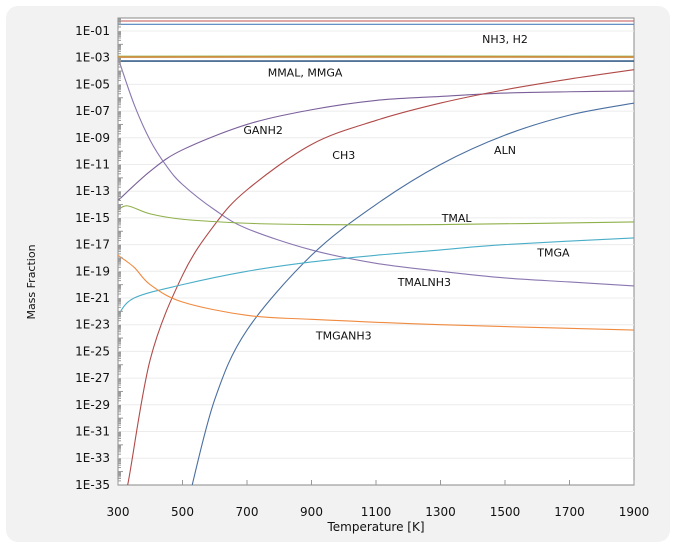 The width and height of the screenshot is (677, 548). What do you see at coordinates (92, 351) in the screenshot?
I see `y-tick-label: 1E-25` at bounding box center [92, 351].